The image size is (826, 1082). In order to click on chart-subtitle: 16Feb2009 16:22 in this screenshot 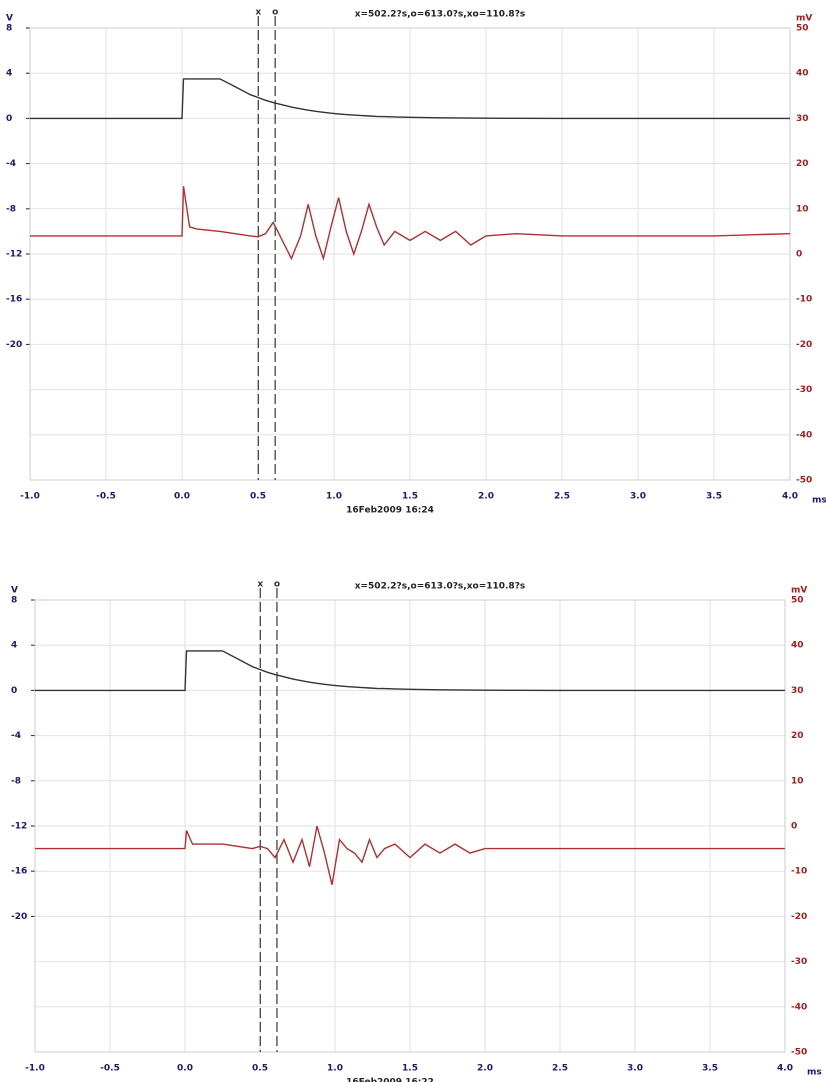, I will do `click(390, 1080)`.